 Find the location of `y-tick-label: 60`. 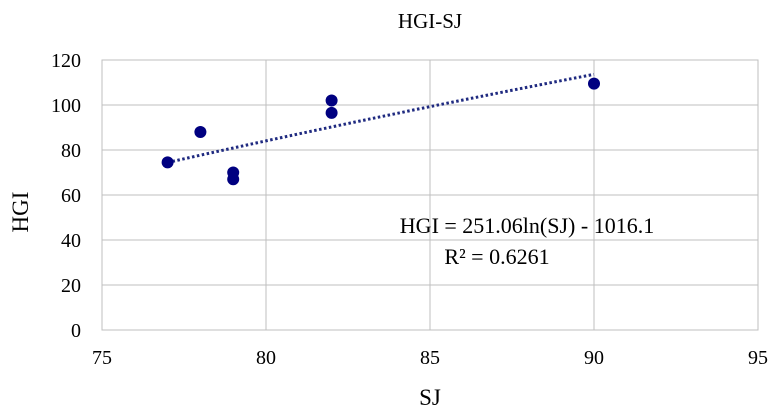

y-tick-label: 60 is located at coordinates (71, 196).